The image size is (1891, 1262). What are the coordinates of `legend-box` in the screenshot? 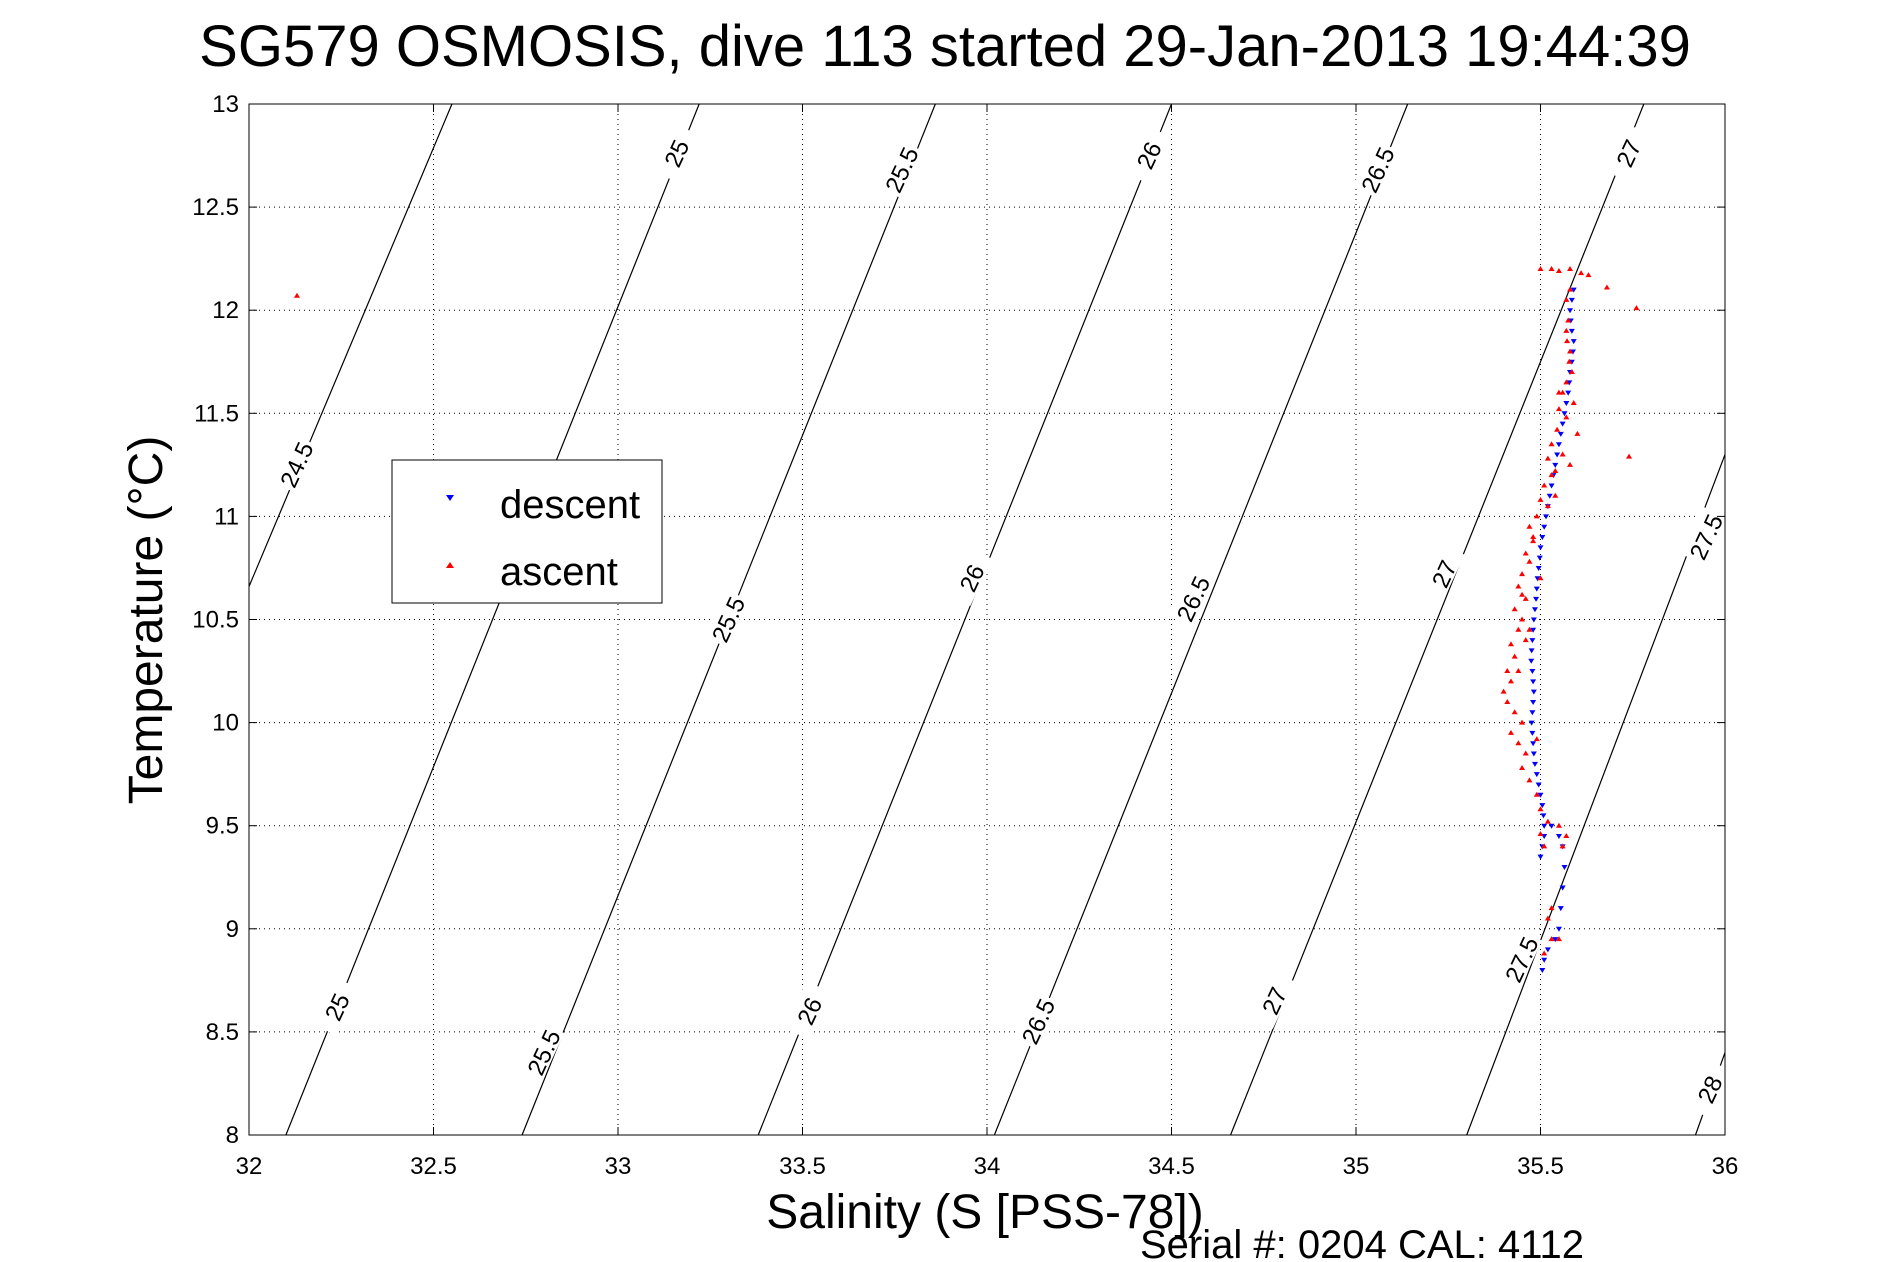 It's located at (527, 531).